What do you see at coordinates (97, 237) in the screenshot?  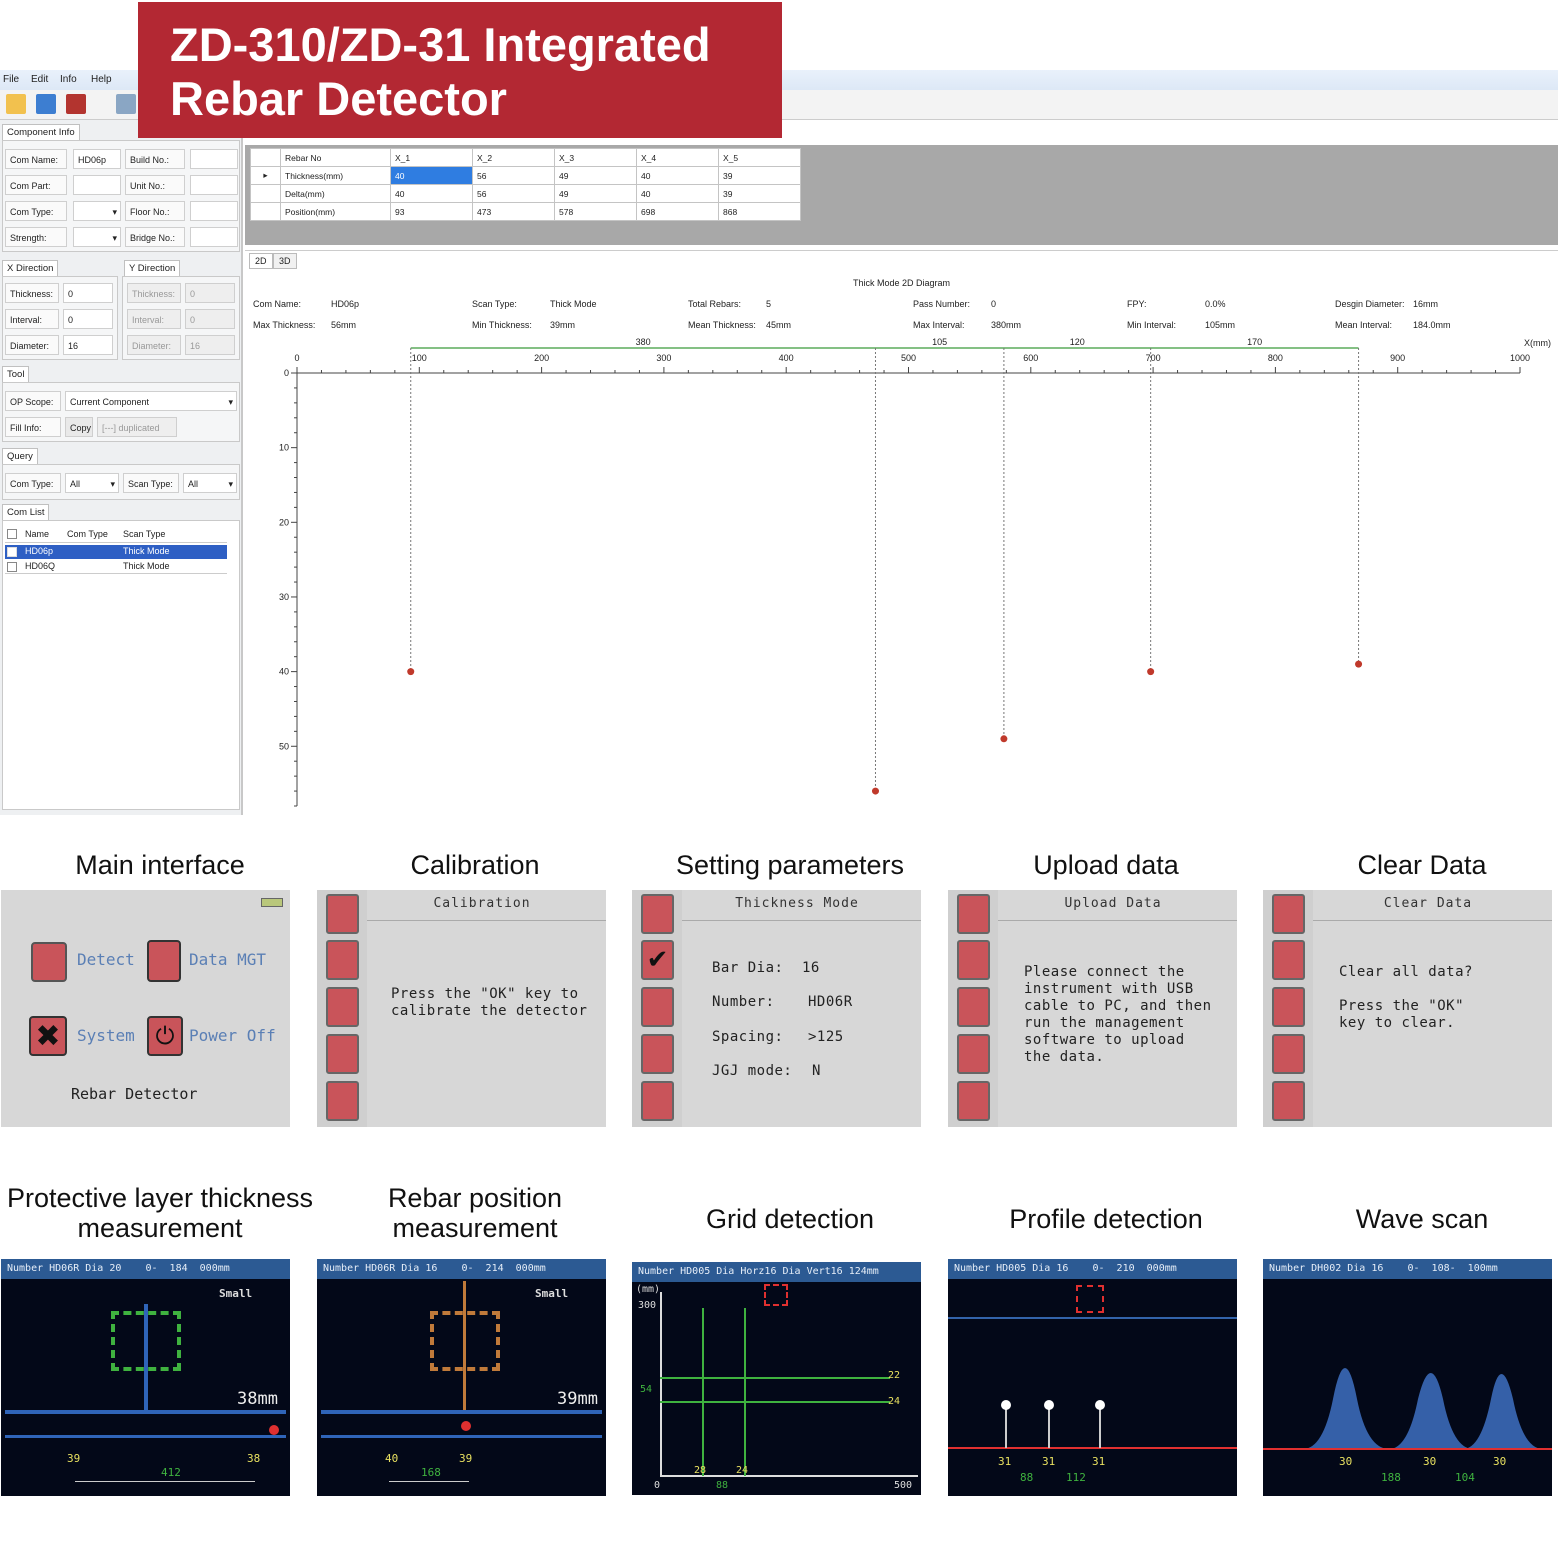 I see `strength-select` at bounding box center [97, 237].